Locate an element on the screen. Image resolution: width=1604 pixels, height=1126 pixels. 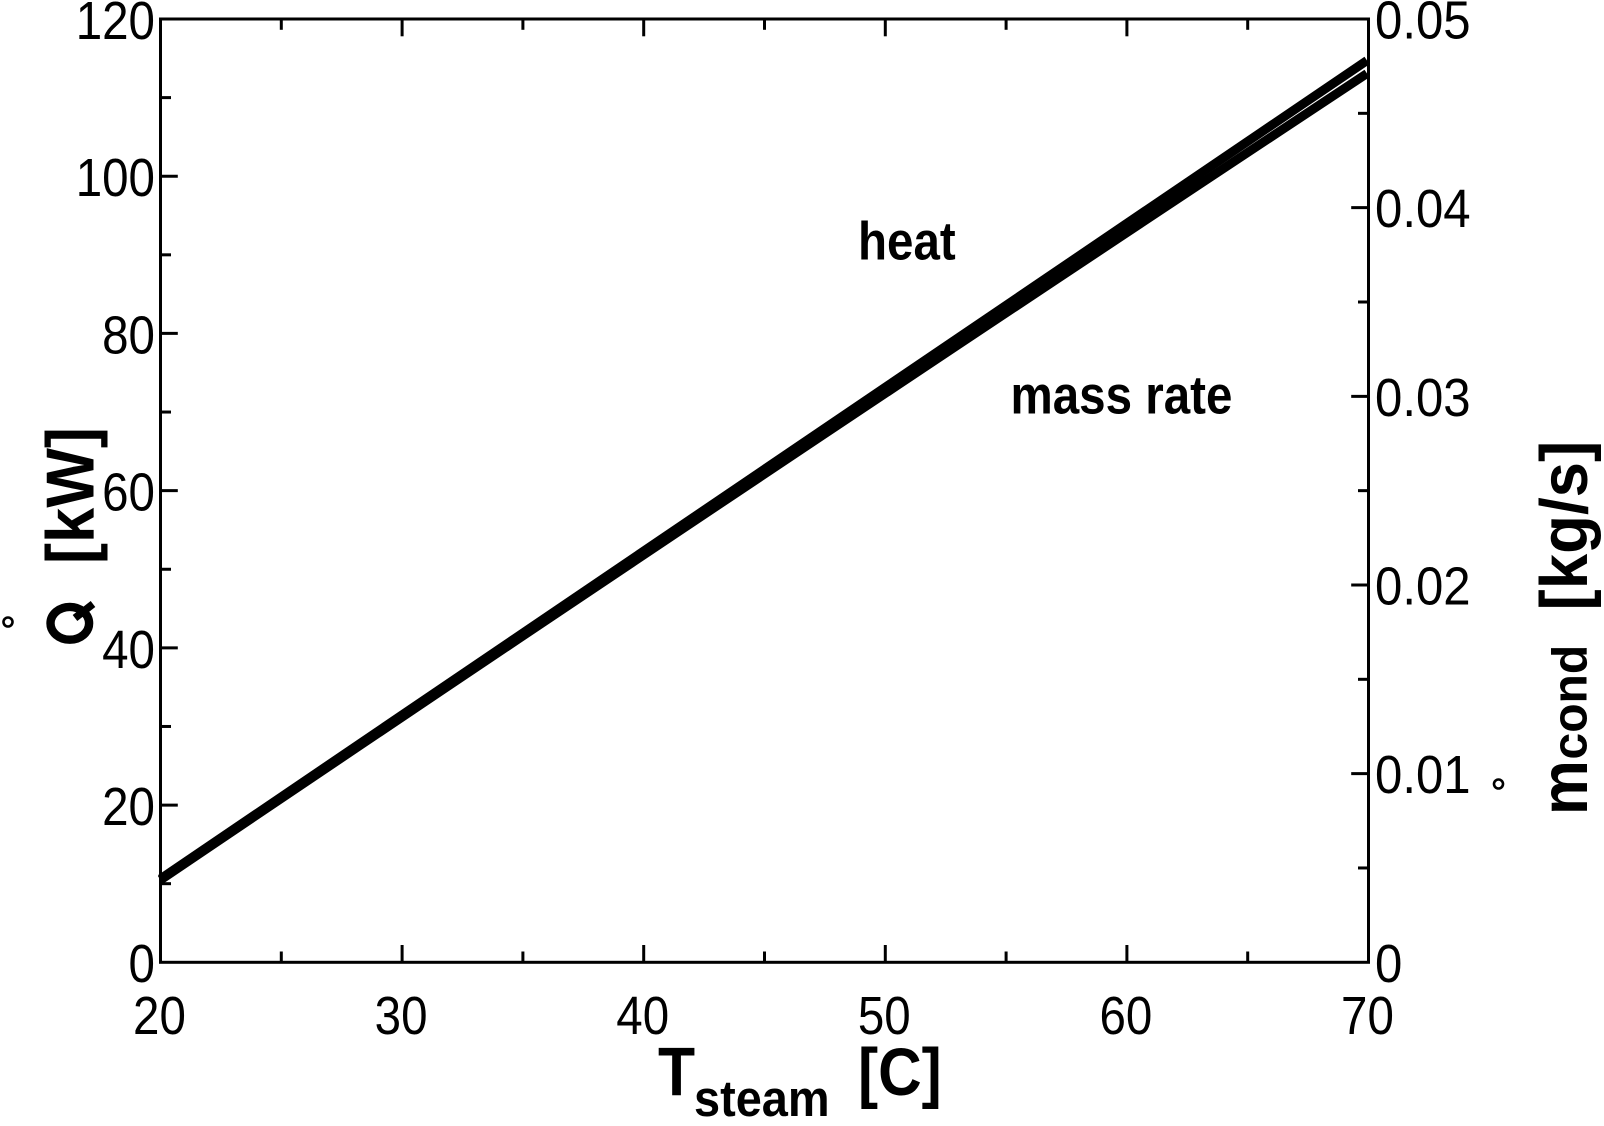
svg-text: 0.04 is located at coordinates (1423, 208).